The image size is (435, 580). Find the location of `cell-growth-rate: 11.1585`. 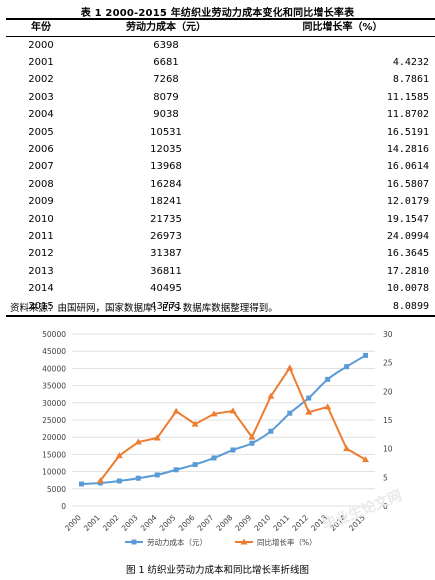

cell-growth-rate: 11.1585 is located at coordinates (407, 97).